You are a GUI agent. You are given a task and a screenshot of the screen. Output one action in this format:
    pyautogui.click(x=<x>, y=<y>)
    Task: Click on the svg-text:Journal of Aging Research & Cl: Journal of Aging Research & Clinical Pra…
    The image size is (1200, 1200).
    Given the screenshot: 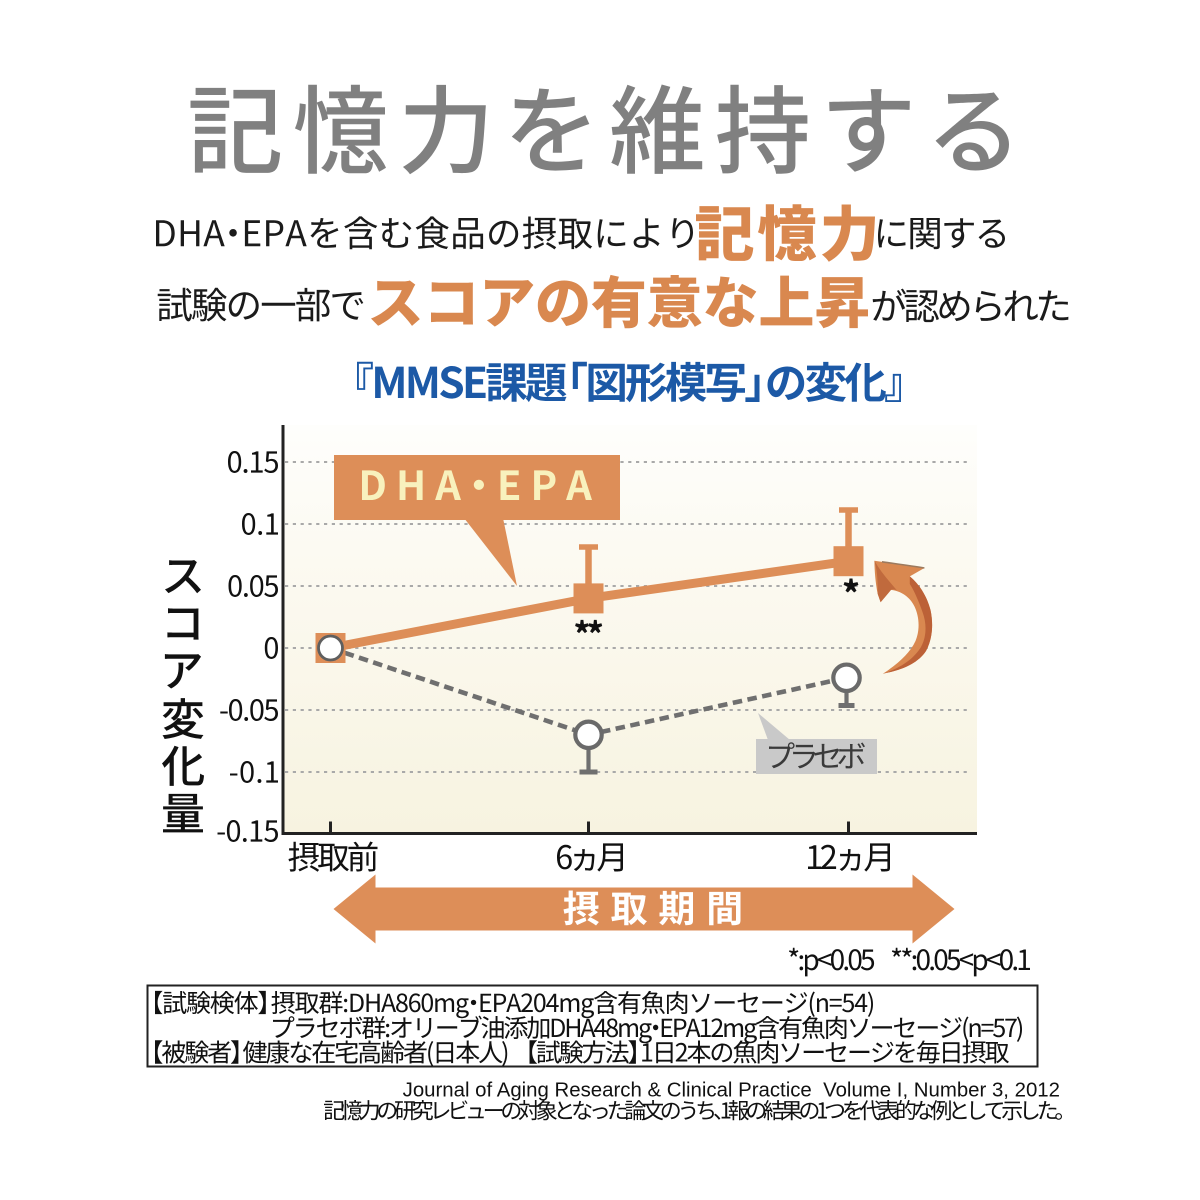 What is the action you would take?
    pyautogui.click(x=731, y=1091)
    